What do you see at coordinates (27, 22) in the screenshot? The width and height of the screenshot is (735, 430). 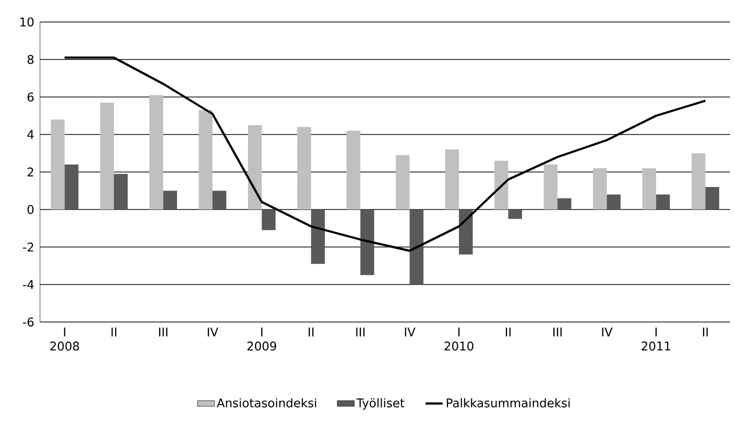 I see `y-tick-label: 10` at bounding box center [27, 22].